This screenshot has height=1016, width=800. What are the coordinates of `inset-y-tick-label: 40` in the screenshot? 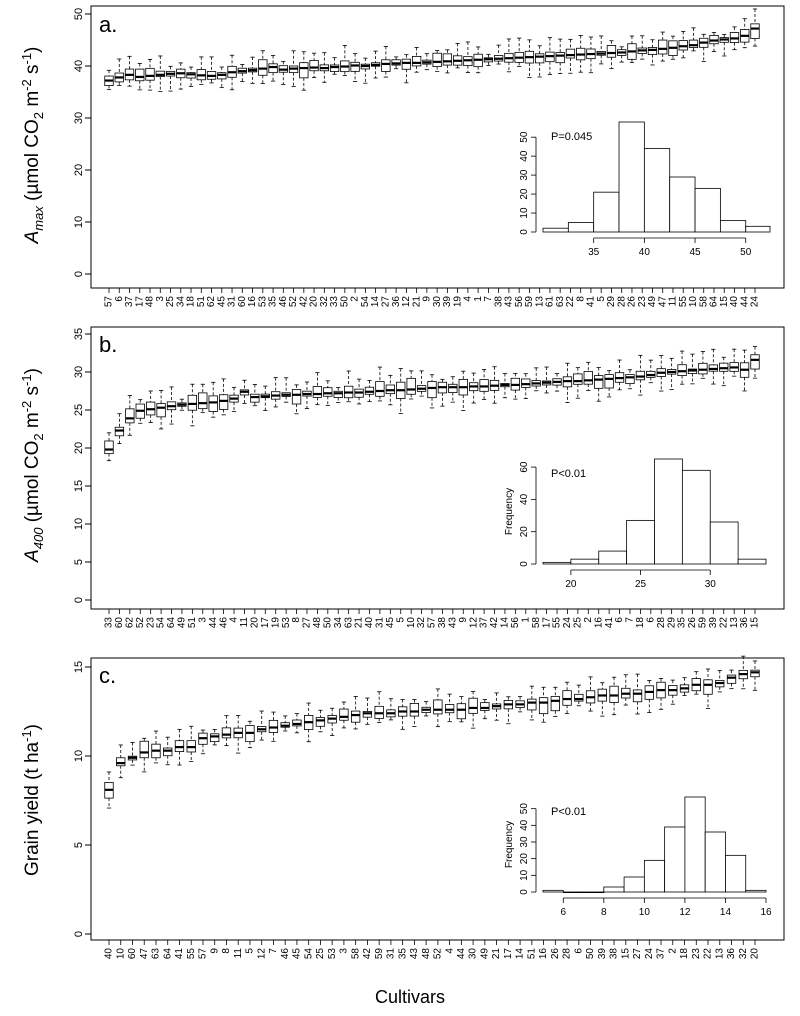 It's located at (524, 156).